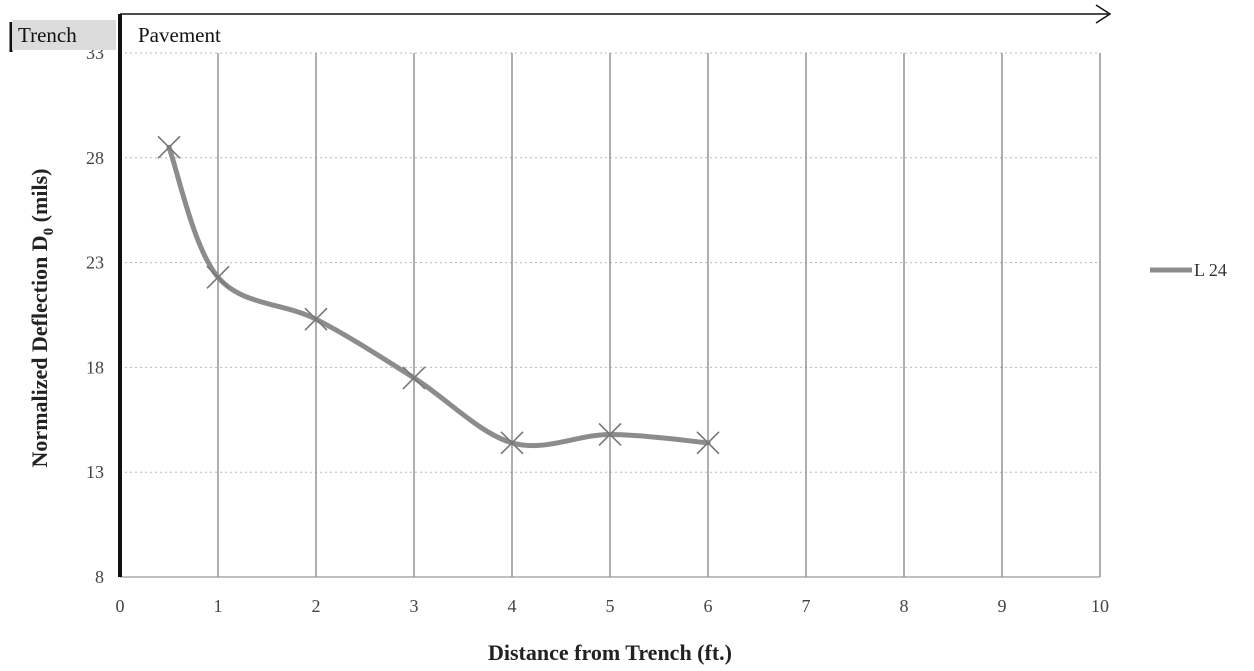 This screenshot has width=1254, height=671. I want to click on x-tick-label: 2, so click(316, 606).